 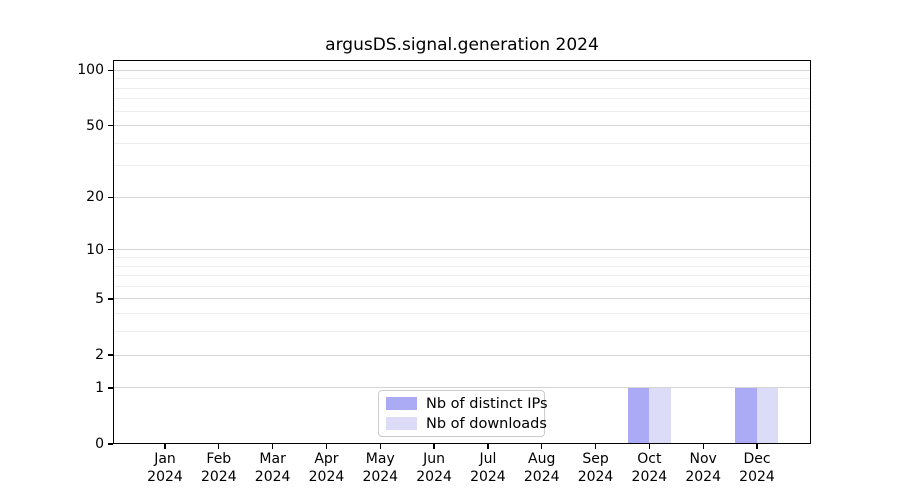 I want to click on bar-oct-downloads, so click(x=660, y=415).